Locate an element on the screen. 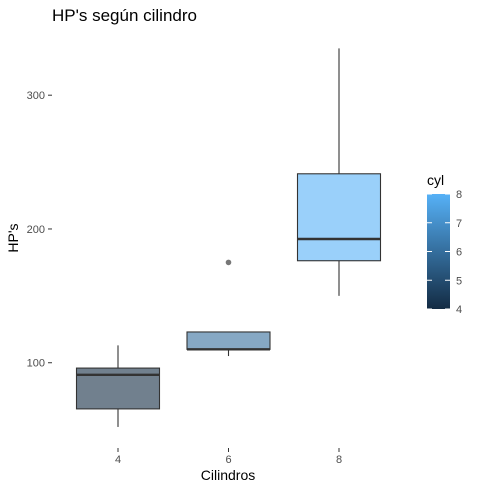  chart-title: HP's según cilindro is located at coordinates (124, 15).